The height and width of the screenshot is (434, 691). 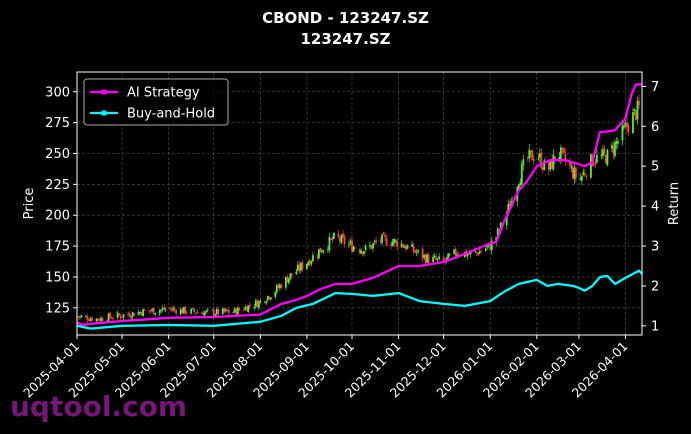 What do you see at coordinates (57, 185) in the screenshot?
I see `y-tick-label: 225` at bounding box center [57, 185].